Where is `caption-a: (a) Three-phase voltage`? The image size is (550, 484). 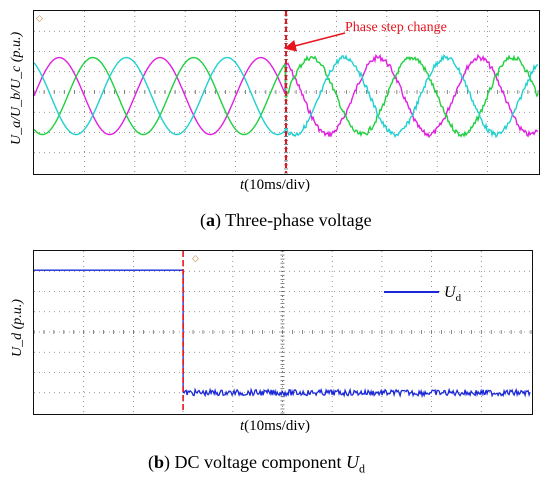 caption-a: (a) Three-phase voltage is located at coordinates (286, 220).